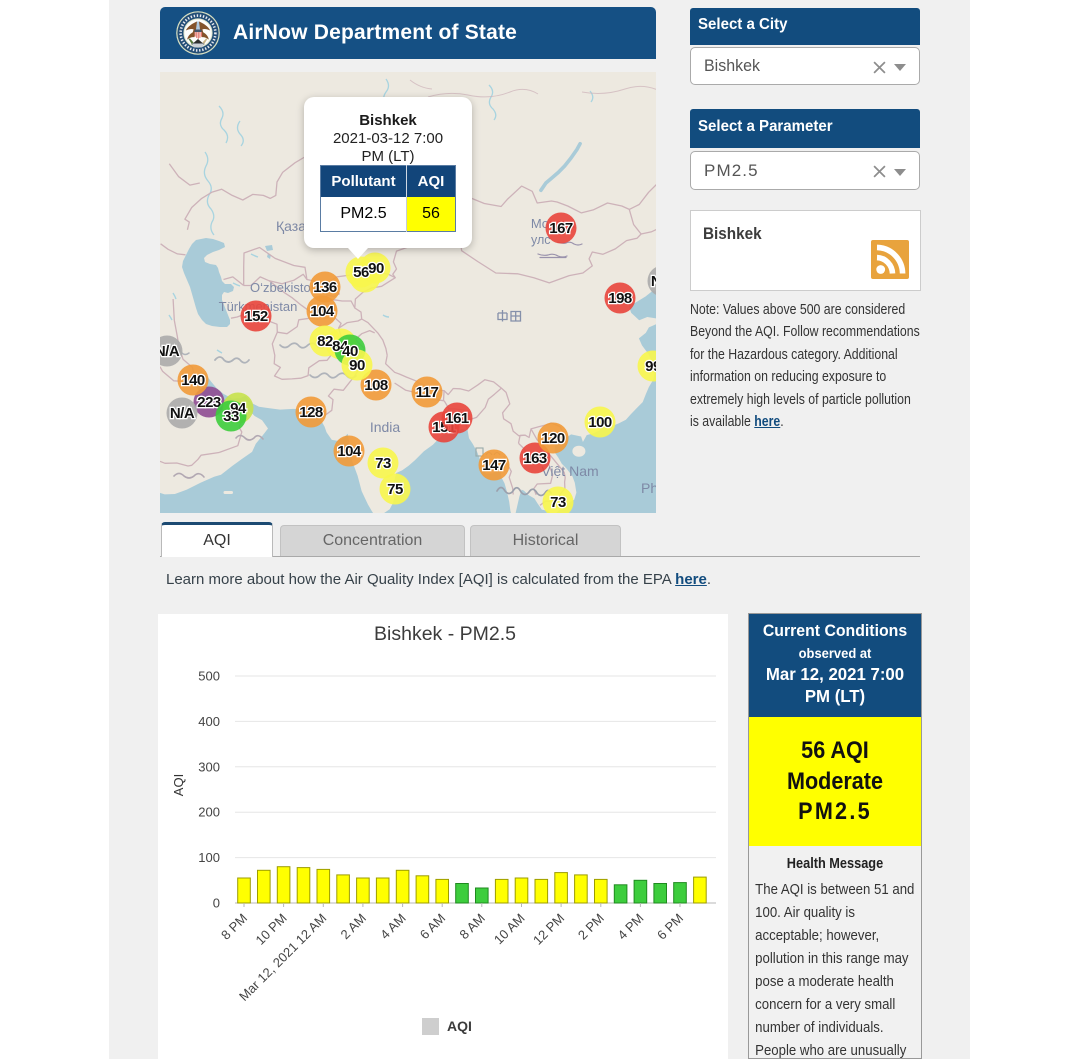  What do you see at coordinates (630, 927) in the screenshot?
I see `svg-text: 4 PM` at bounding box center [630, 927].